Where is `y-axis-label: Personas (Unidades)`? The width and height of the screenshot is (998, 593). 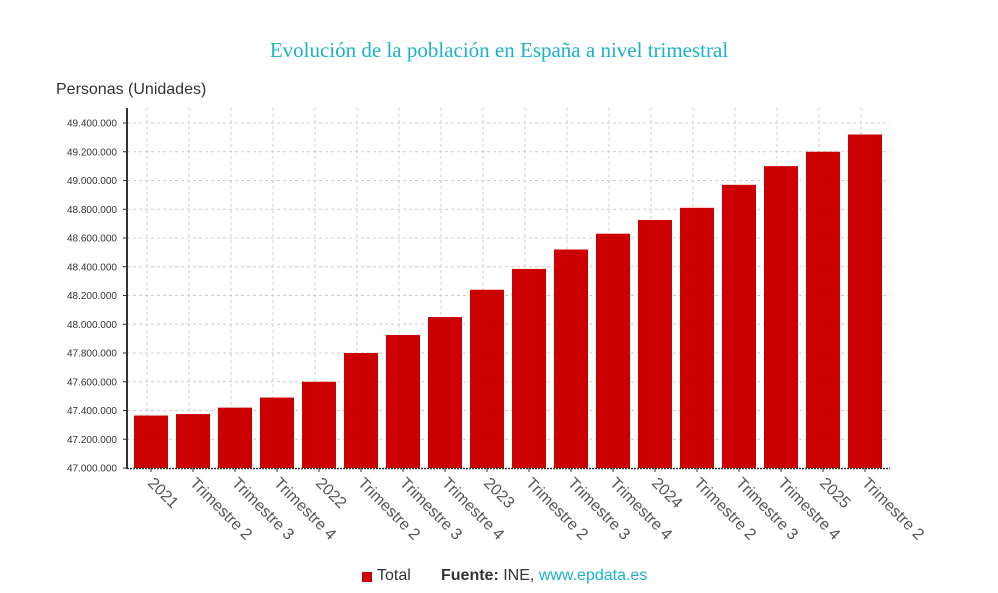 y-axis-label: Personas (Unidades) is located at coordinates (131, 89).